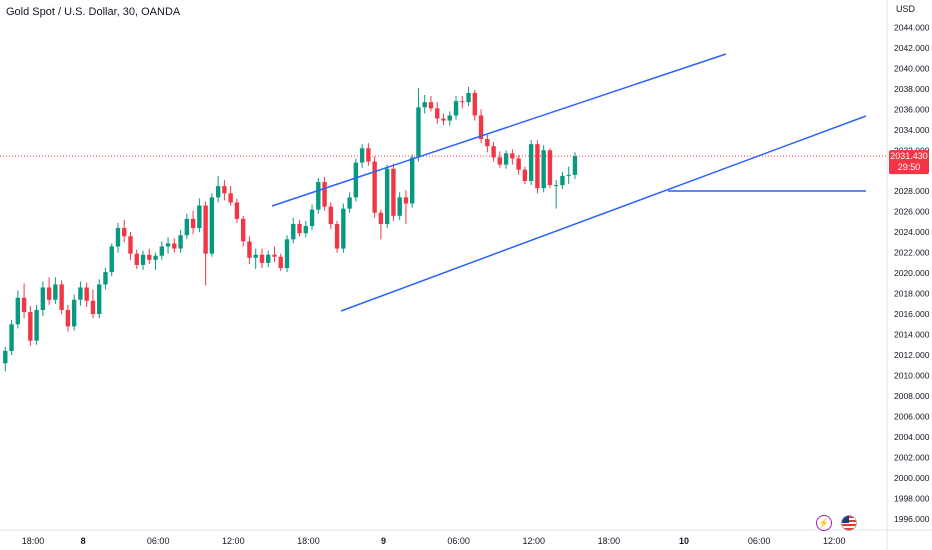 The height and width of the screenshot is (550, 932). Describe the element at coordinates (458, 541) in the screenshot. I see `time-tick-label: 06:00` at that location.